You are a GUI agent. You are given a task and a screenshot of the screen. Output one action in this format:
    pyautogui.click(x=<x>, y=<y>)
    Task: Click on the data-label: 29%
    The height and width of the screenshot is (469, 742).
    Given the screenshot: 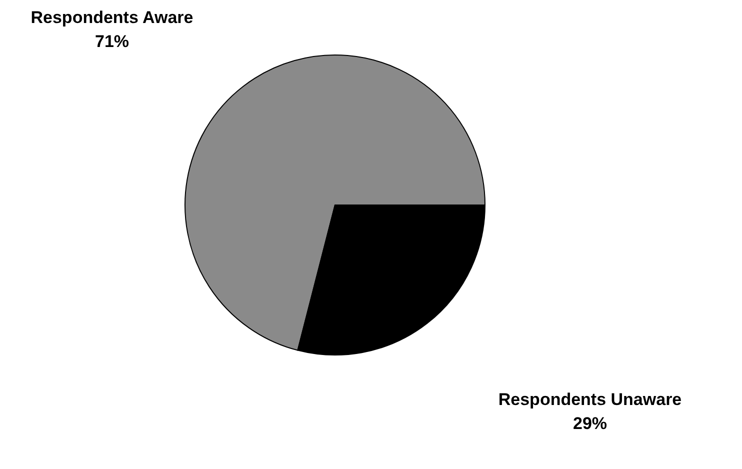 What is the action you would take?
    pyautogui.click(x=590, y=423)
    